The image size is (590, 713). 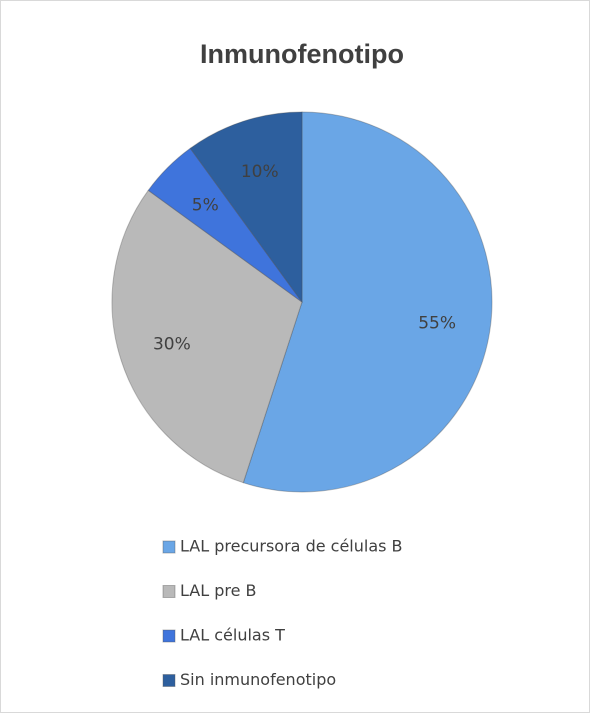 What do you see at coordinates (291, 546) in the screenshot?
I see `legend-label: LAL precursora de células B` at bounding box center [291, 546].